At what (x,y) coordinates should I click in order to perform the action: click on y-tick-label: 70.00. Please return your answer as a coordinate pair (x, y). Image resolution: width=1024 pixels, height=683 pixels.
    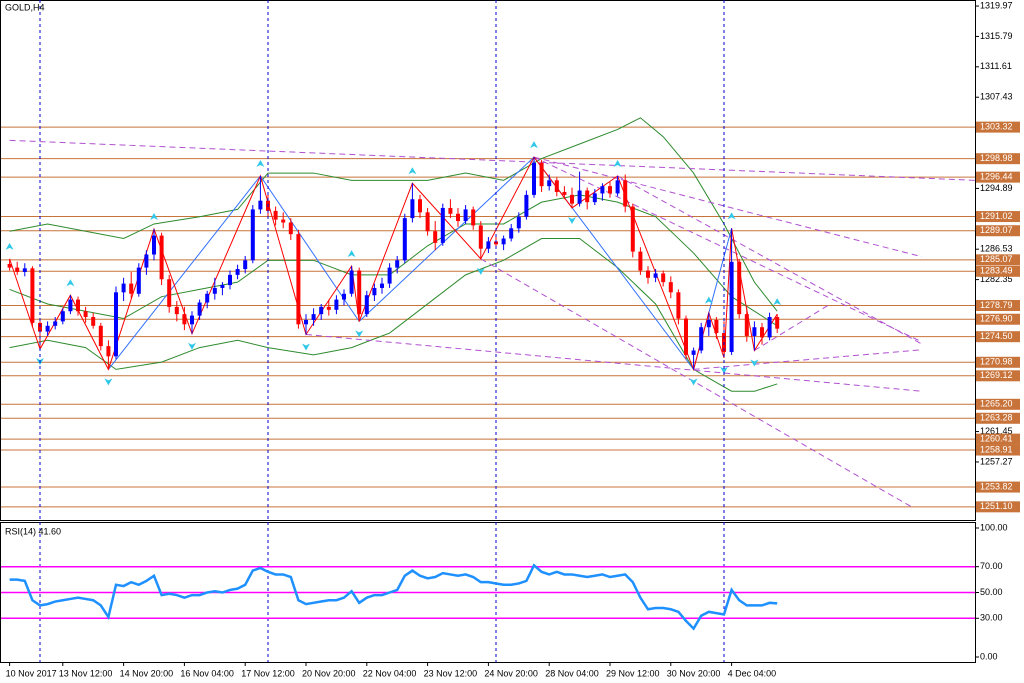
    Looking at the image, I should click on (991, 566).